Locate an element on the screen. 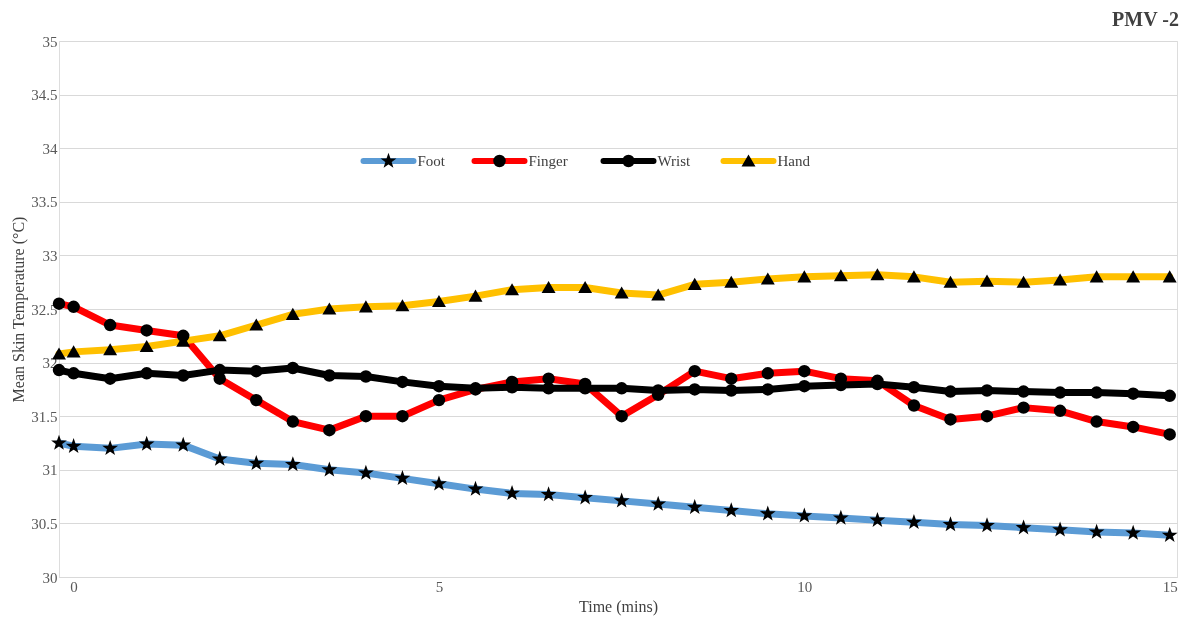  legend-label: Wrist is located at coordinates (674, 161).